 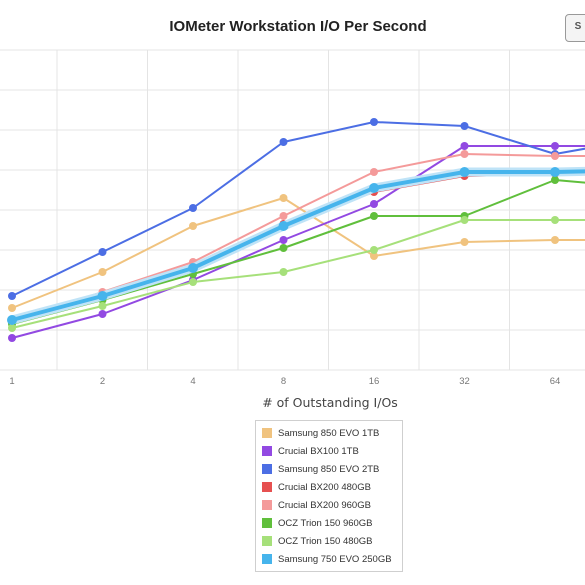 What do you see at coordinates (324, 505) in the screenshot?
I see `legend-label: Crucial BX200 960GB` at bounding box center [324, 505].